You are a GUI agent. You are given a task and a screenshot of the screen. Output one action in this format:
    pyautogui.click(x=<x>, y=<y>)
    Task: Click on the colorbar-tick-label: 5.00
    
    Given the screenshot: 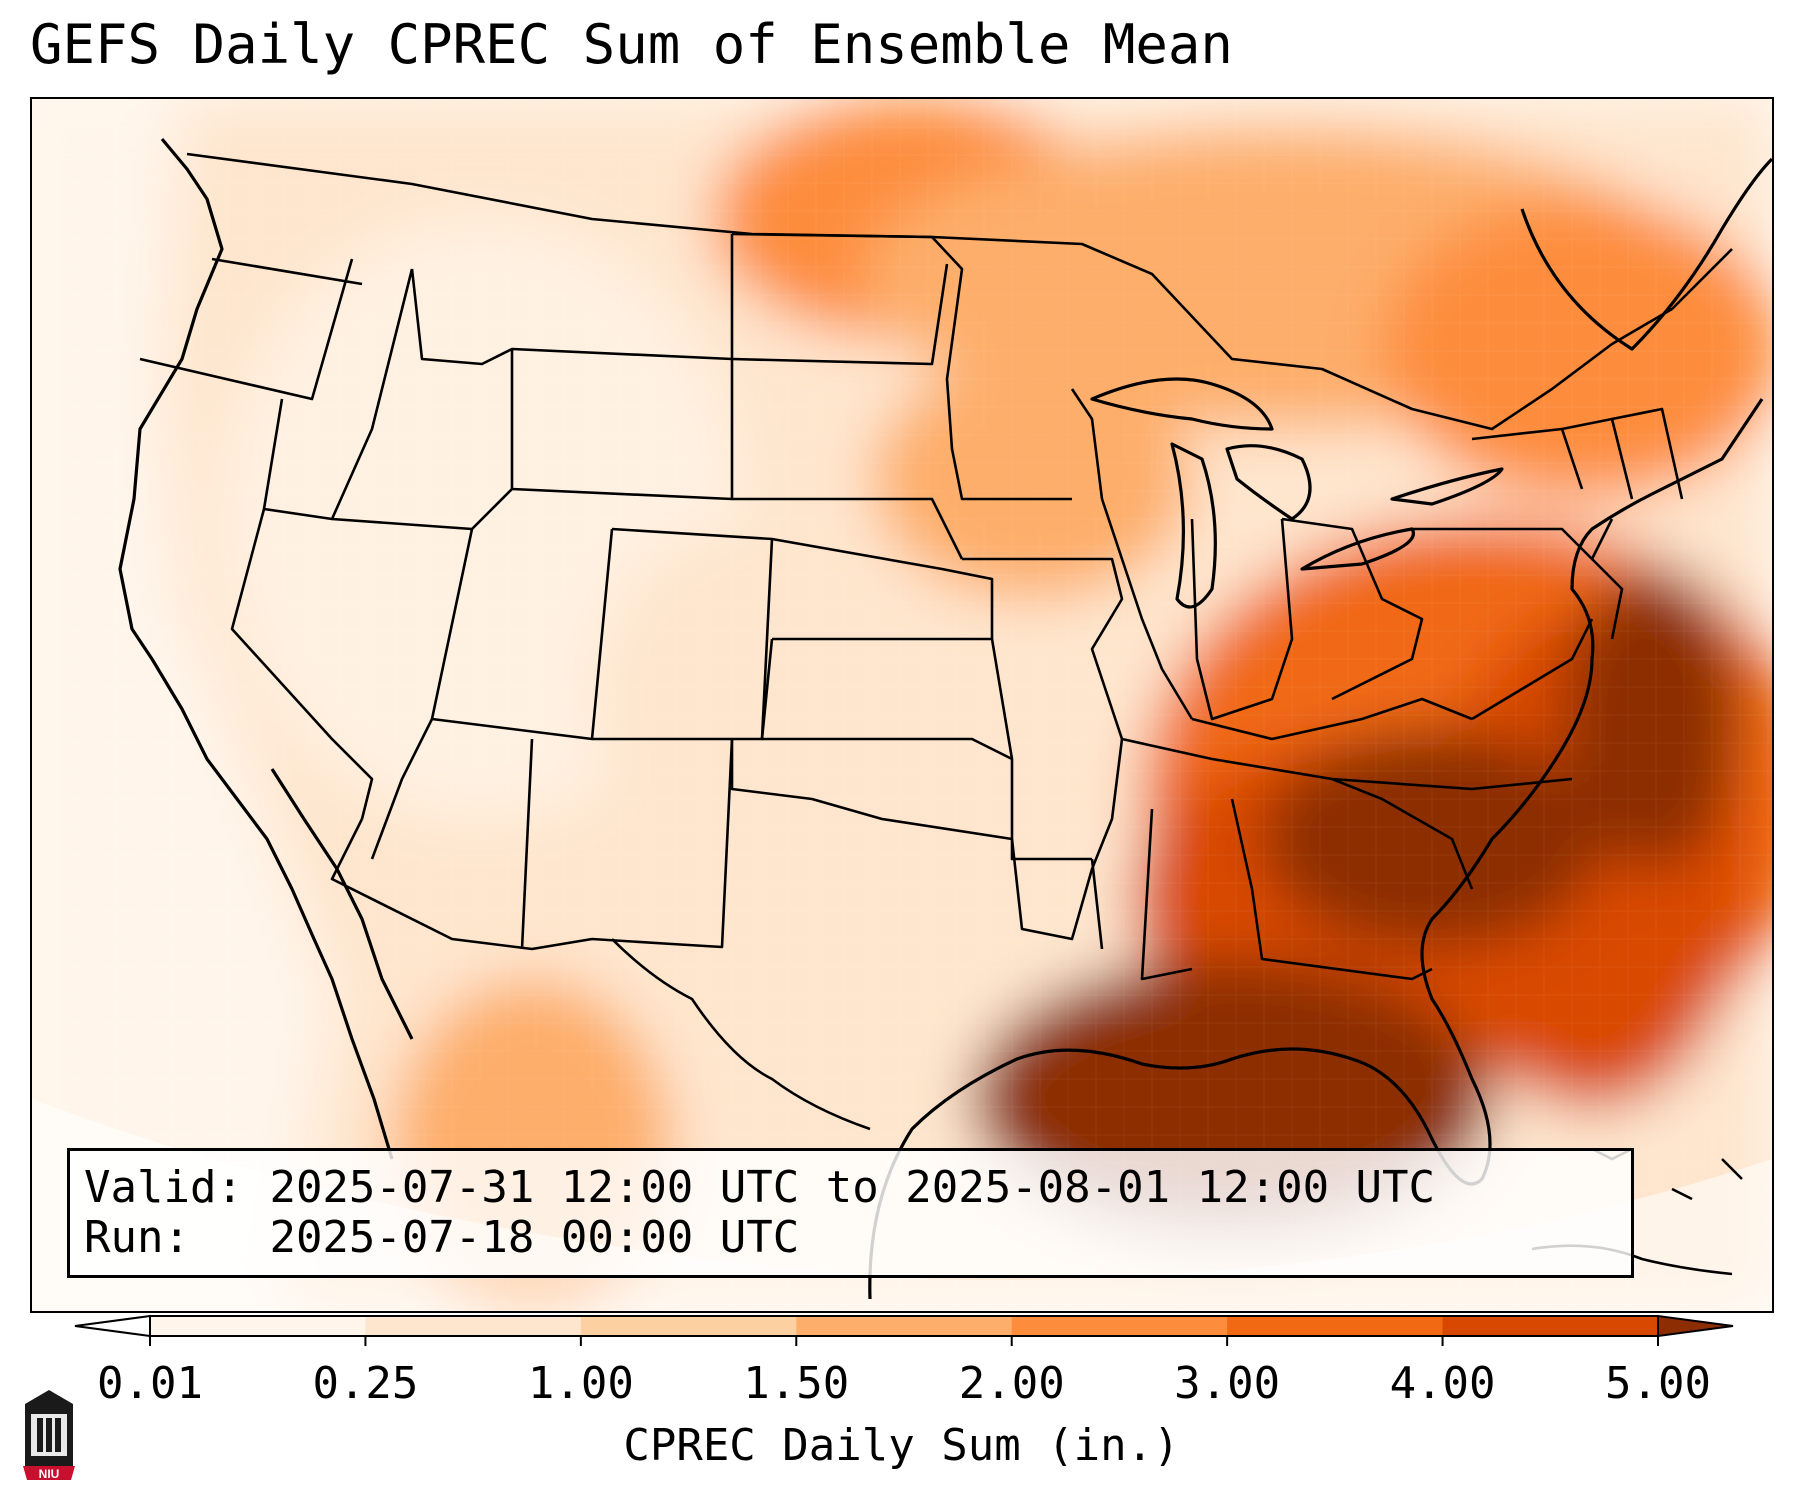 What is the action you would take?
    pyautogui.click(x=1658, y=1383)
    